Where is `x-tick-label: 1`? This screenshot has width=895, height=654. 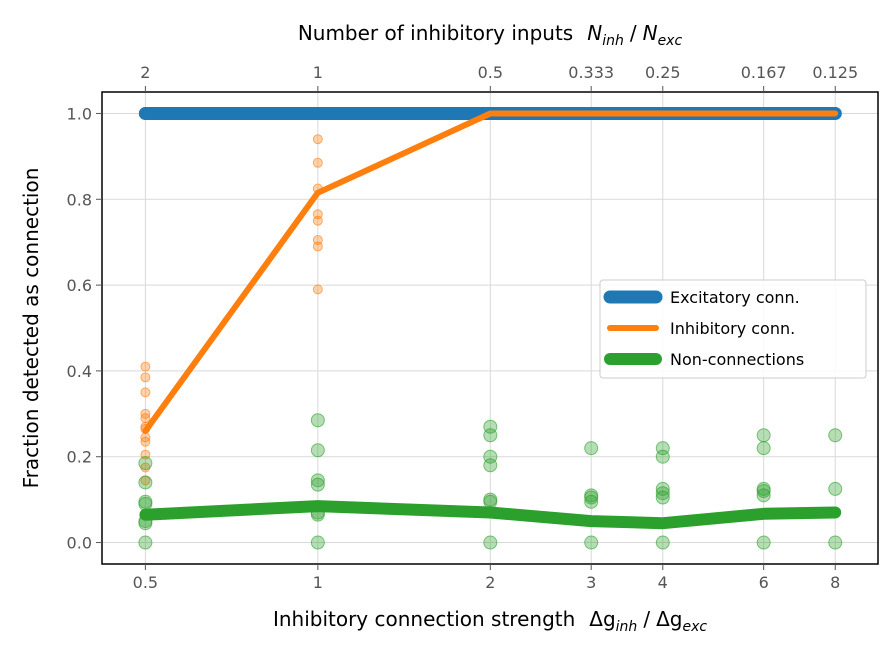 x-tick-label: 1 is located at coordinates (318, 582).